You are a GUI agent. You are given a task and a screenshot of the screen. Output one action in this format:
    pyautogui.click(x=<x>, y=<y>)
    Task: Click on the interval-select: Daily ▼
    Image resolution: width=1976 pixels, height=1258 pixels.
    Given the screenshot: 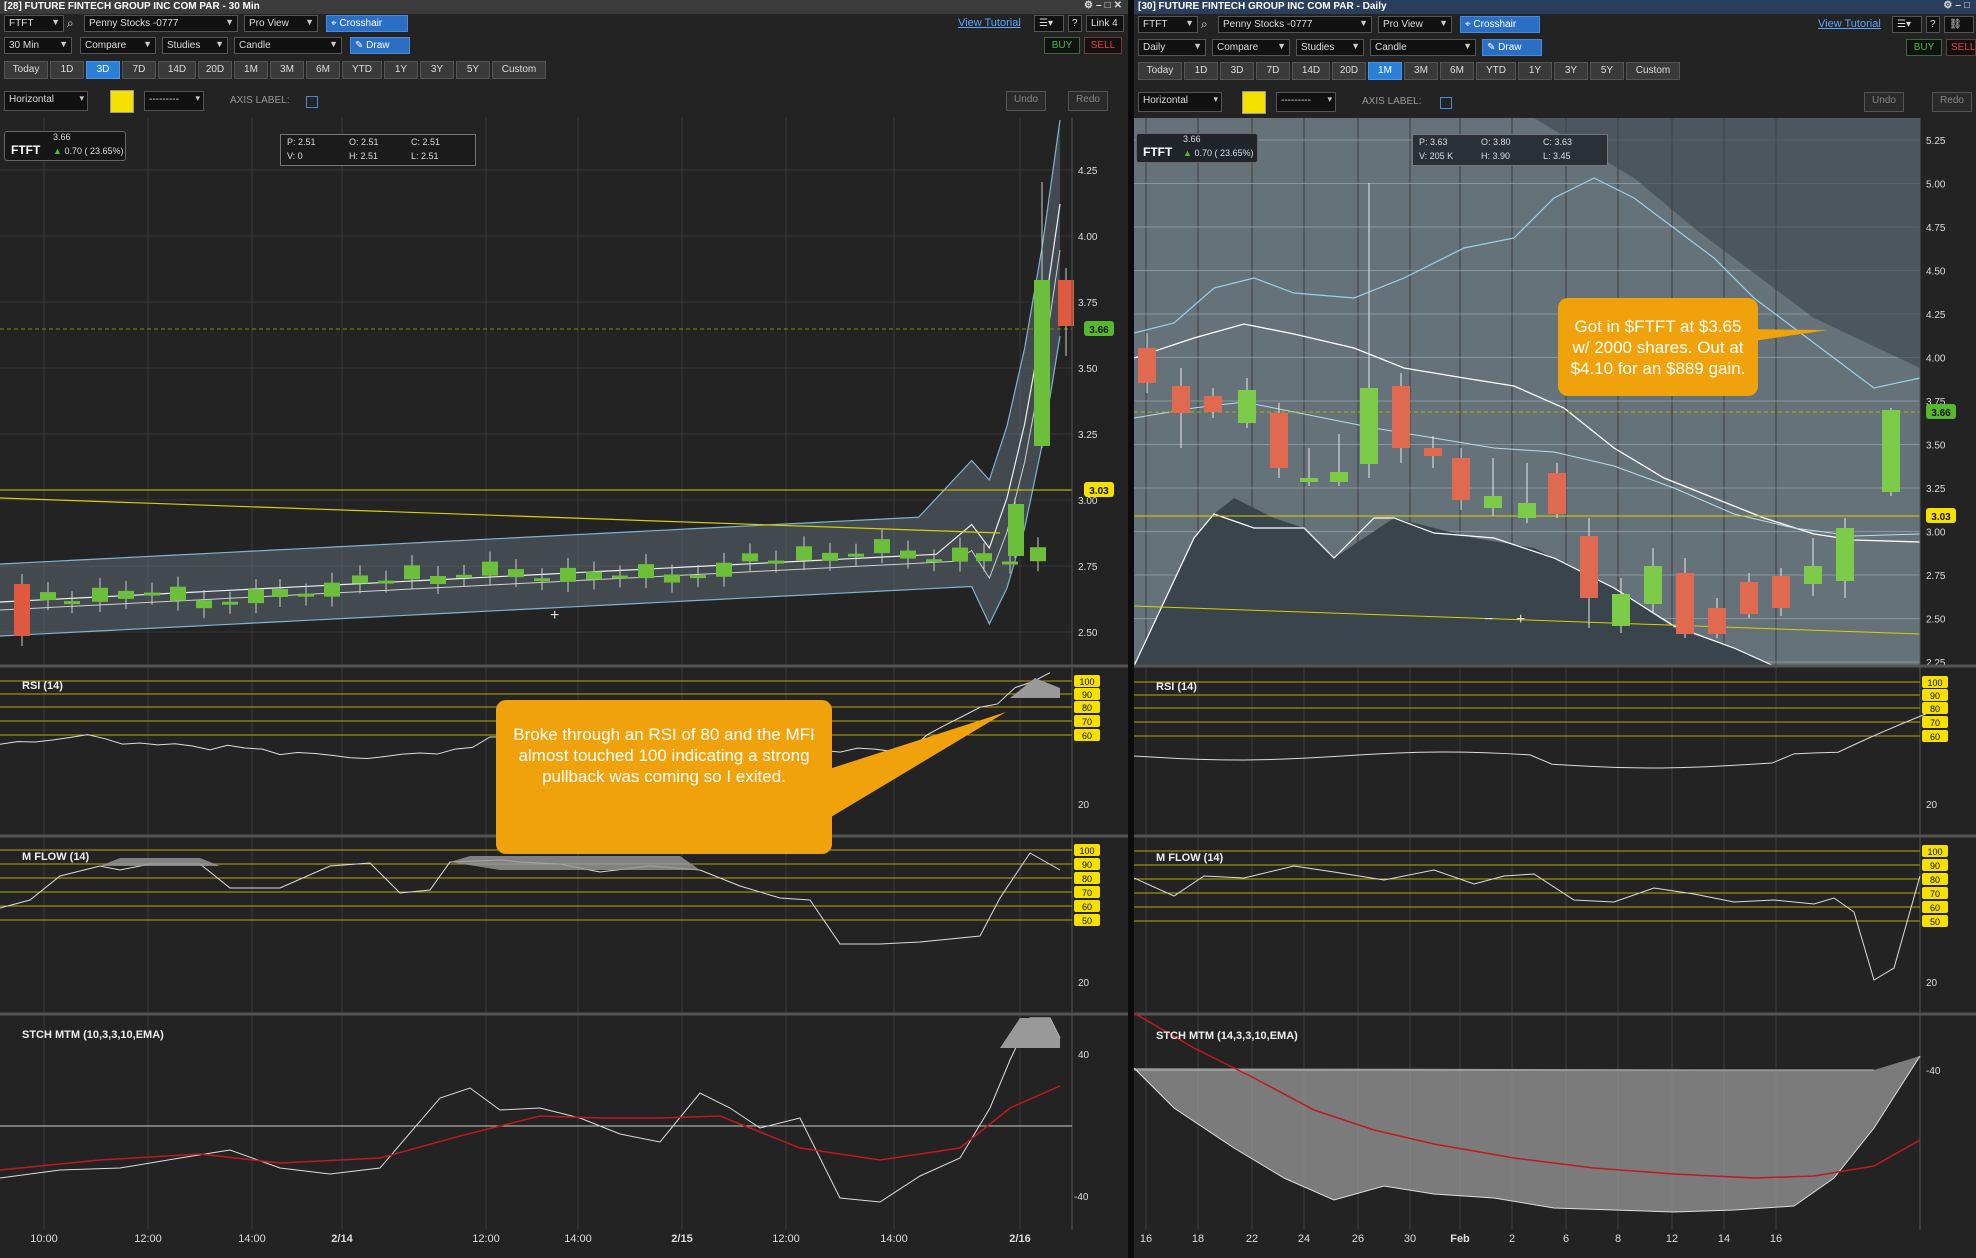 What is the action you would take?
    pyautogui.click(x=1172, y=47)
    